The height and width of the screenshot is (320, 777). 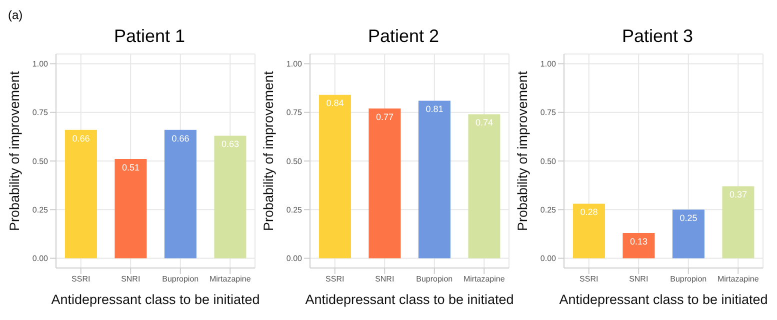 I want to click on chart-title: Patient 3, so click(x=657, y=36).